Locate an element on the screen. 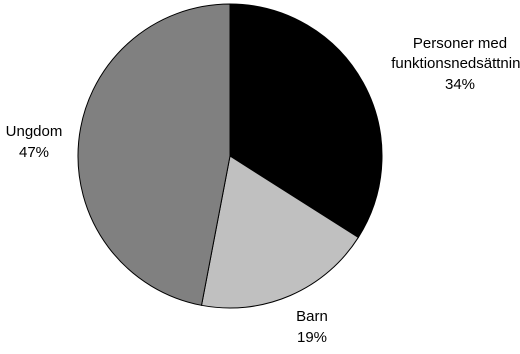 The image size is (520, 354). slice-value-personer: 34% is located at coordinates (460, 84).